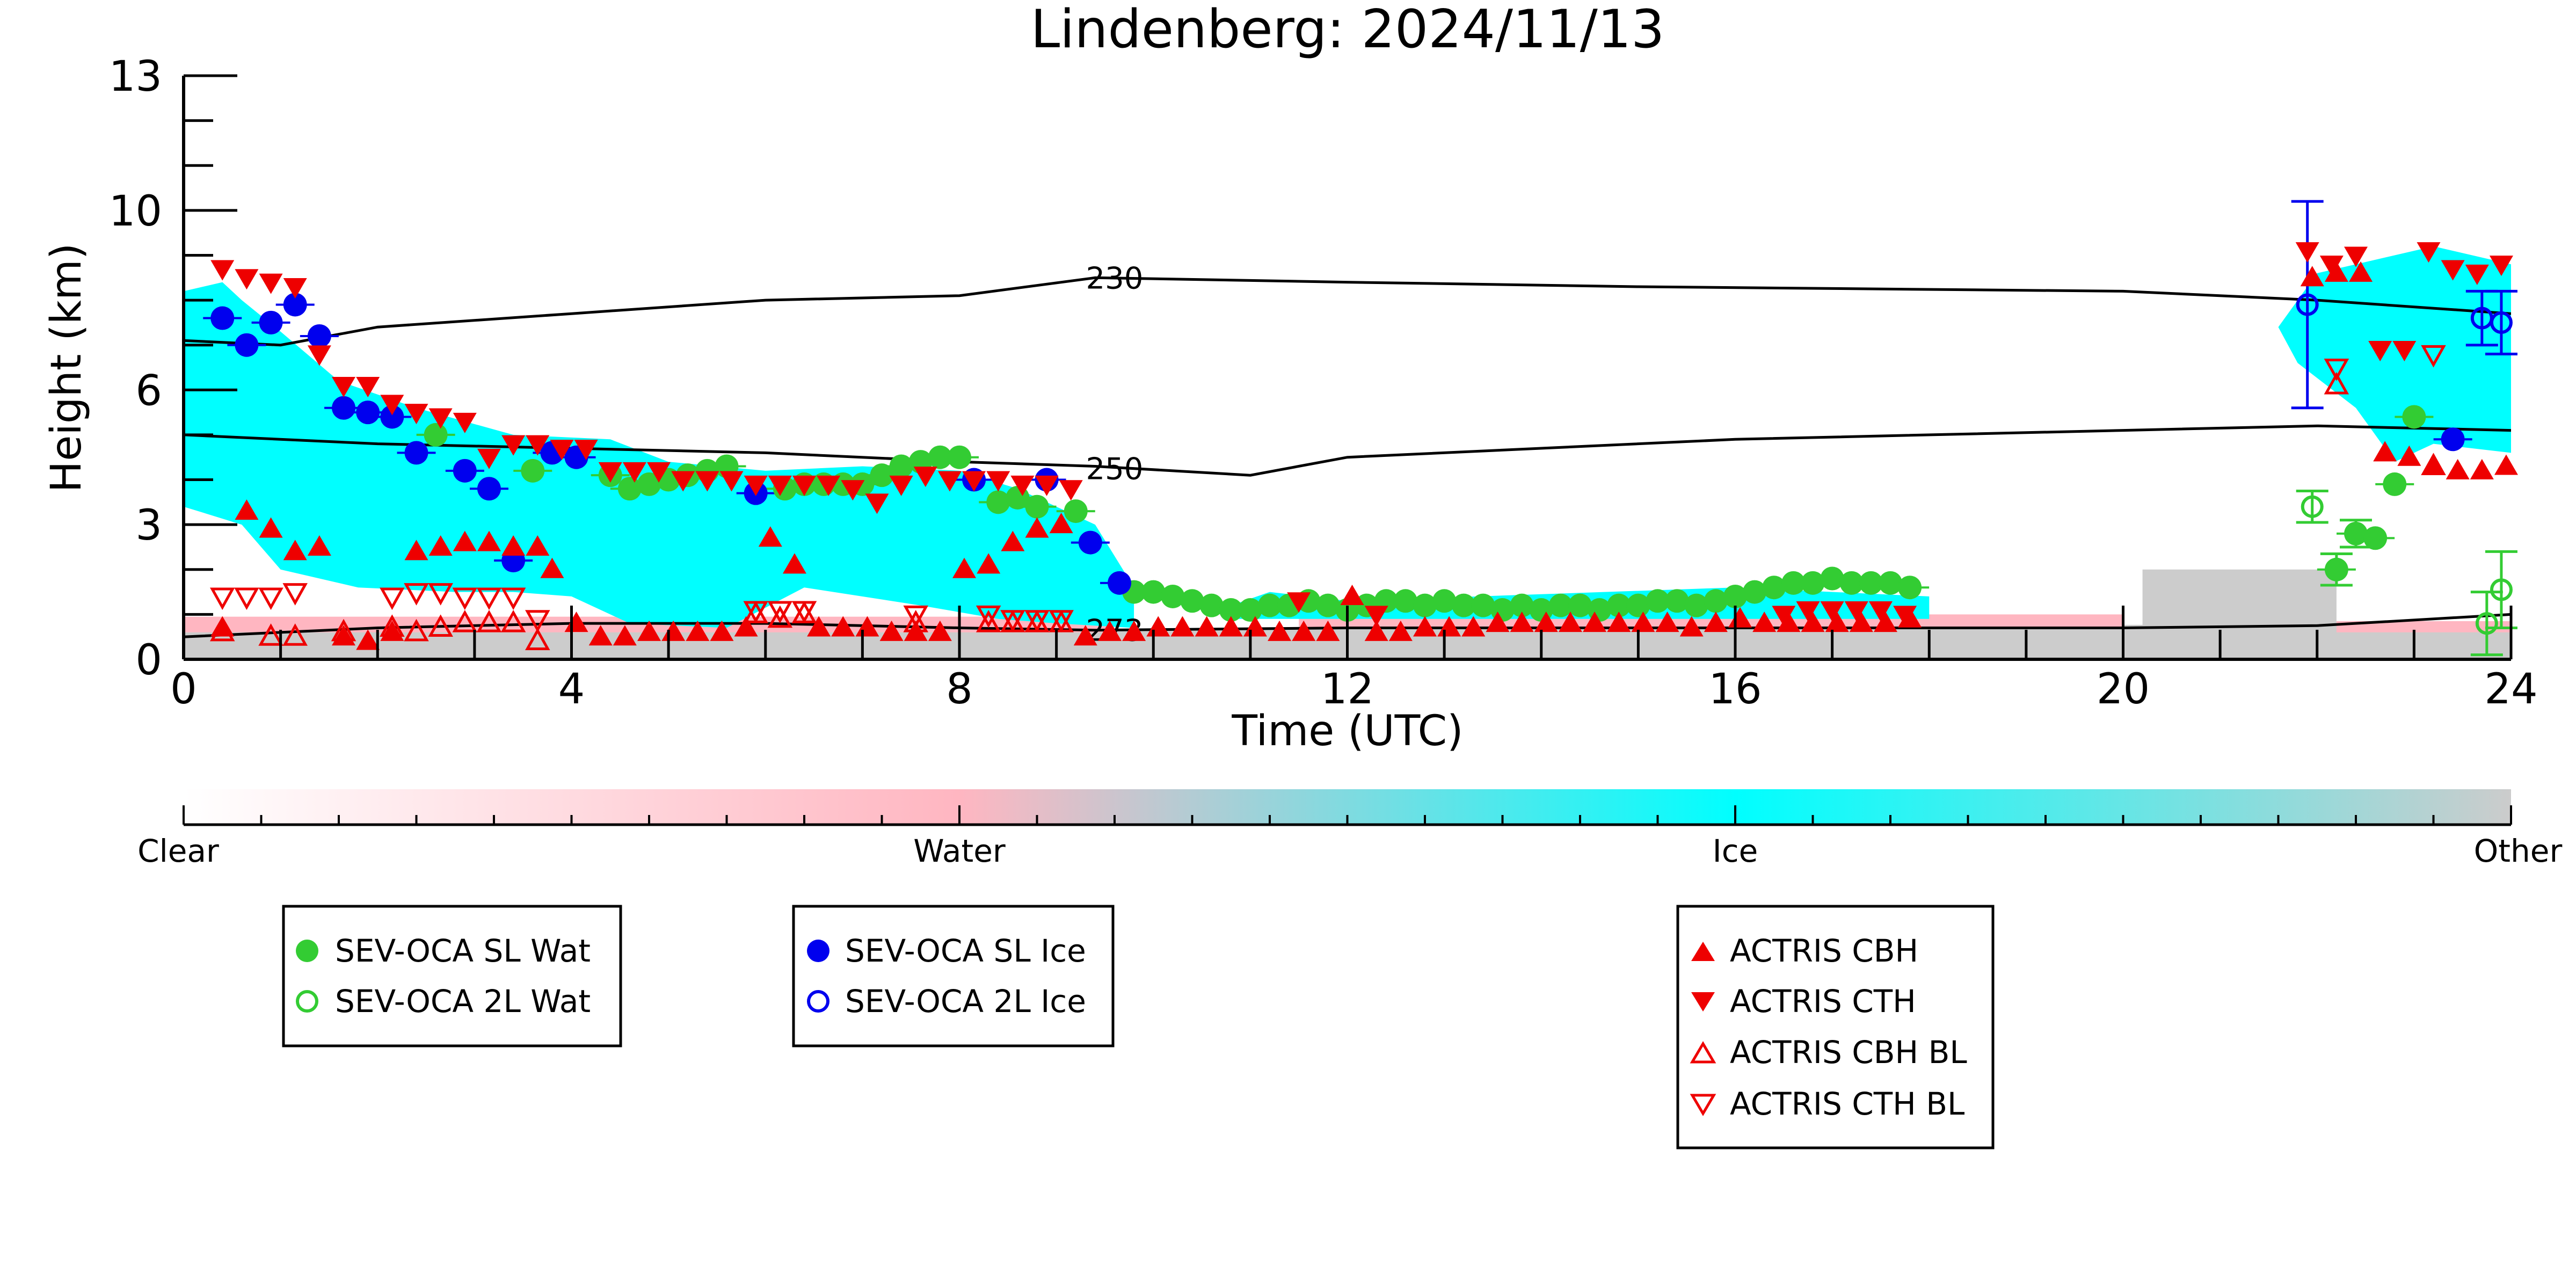 This screenshot has height=1288, width=2576. I want to click on chart-title: Lindenberg: 2024/11/13, so click(1348, 30).